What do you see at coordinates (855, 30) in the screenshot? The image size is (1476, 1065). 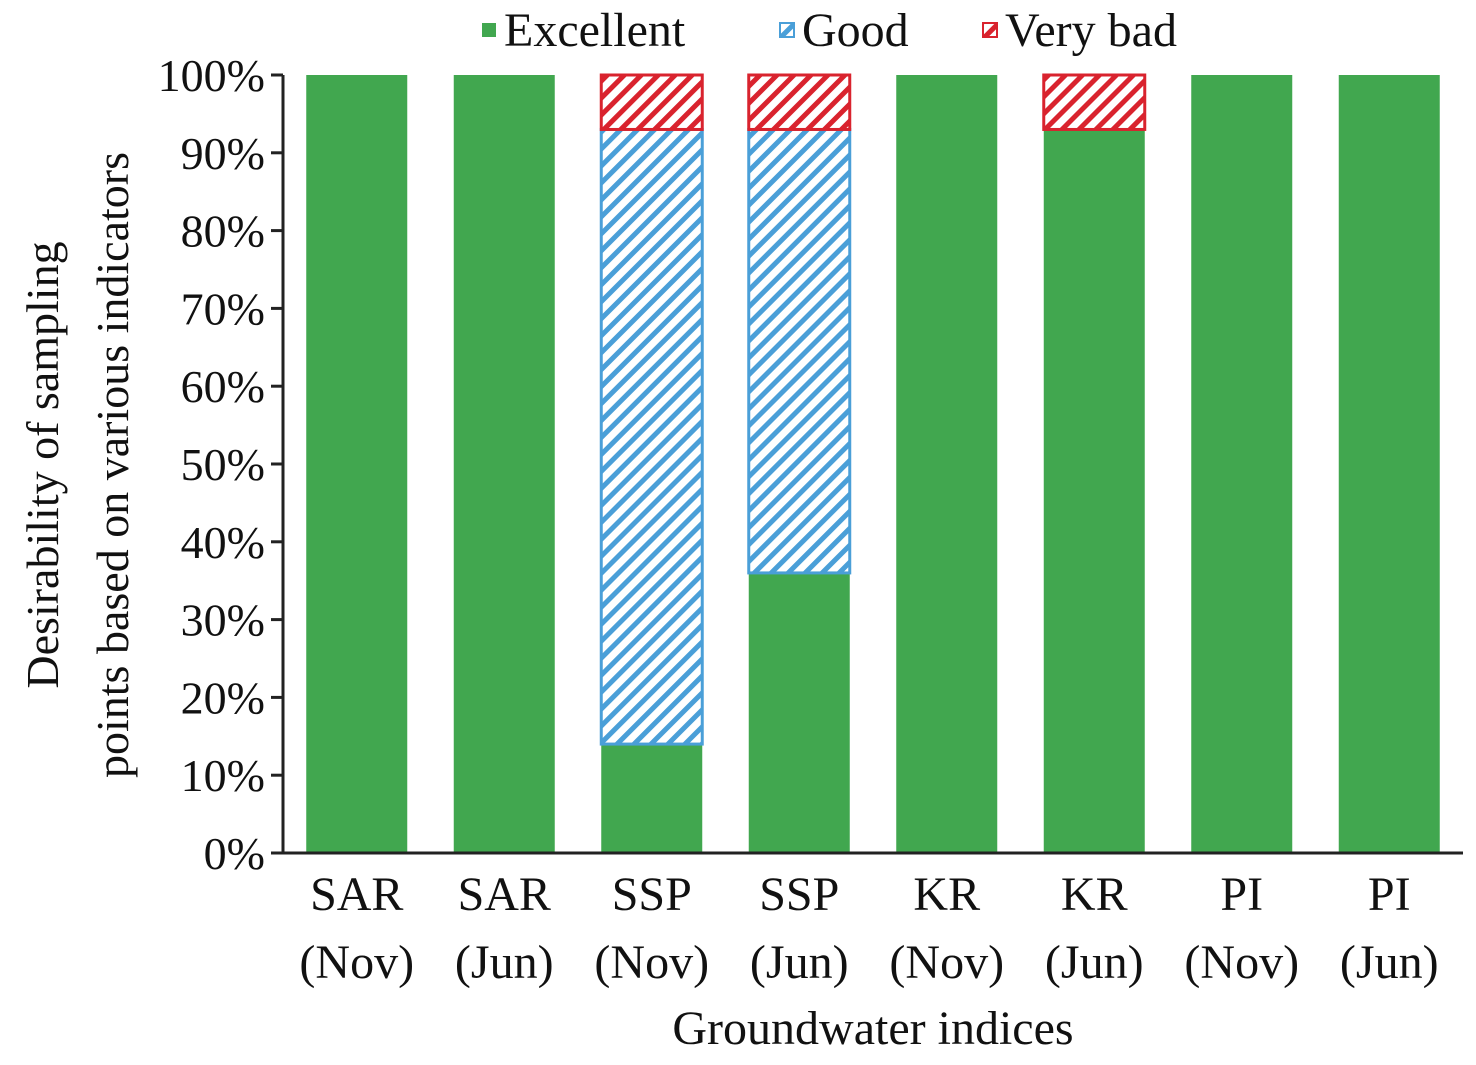 I see `legend-label-good: Good` at bounding box center [855, 30].